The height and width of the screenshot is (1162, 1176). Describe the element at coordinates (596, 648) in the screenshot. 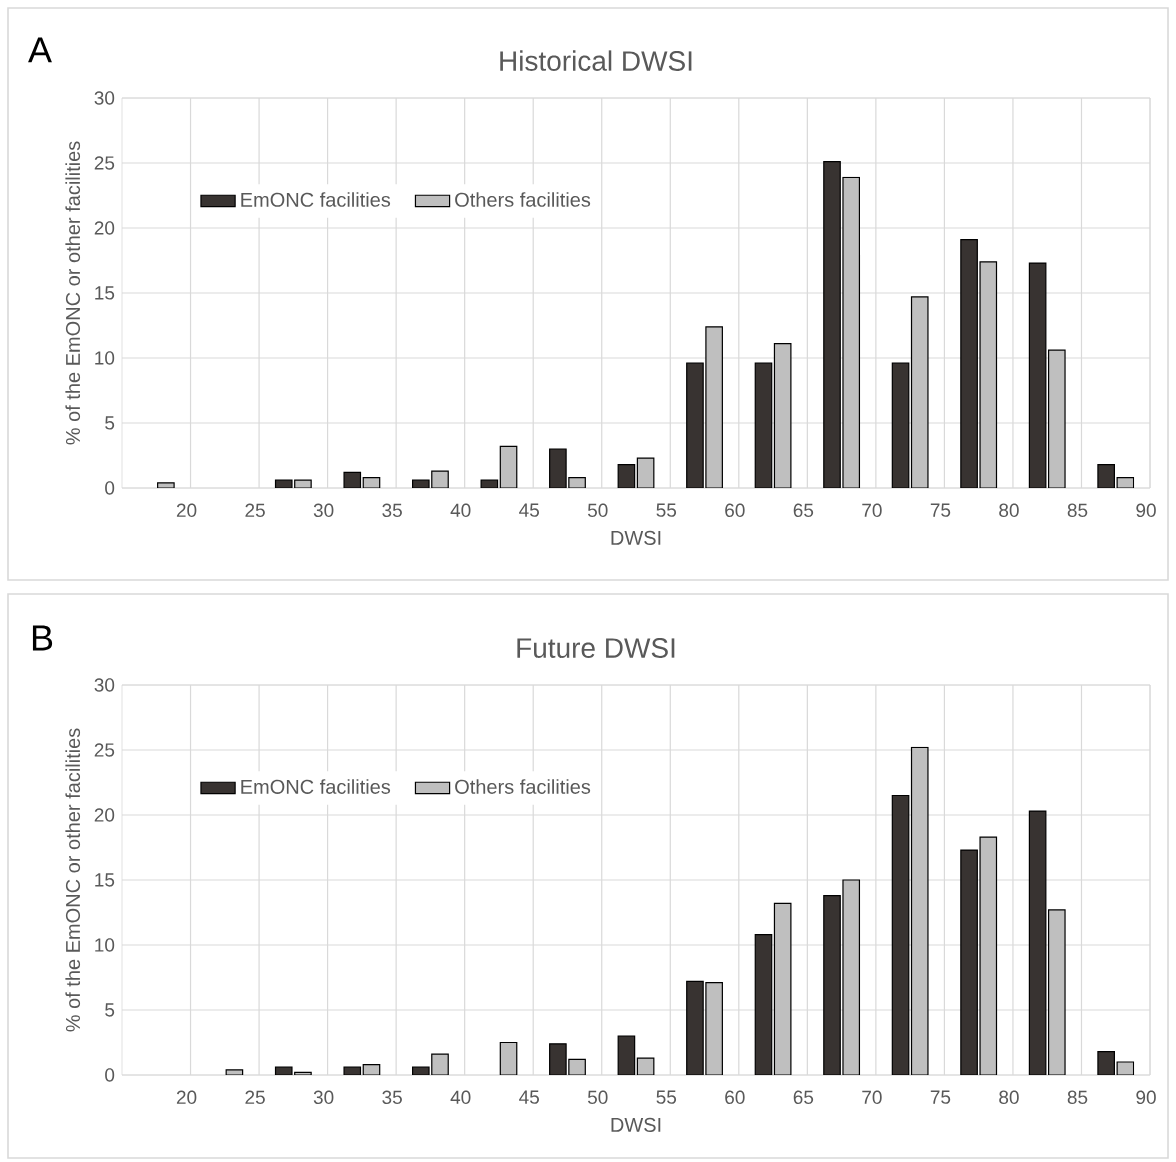

I see `chart-title: Future DWSI` at that location.